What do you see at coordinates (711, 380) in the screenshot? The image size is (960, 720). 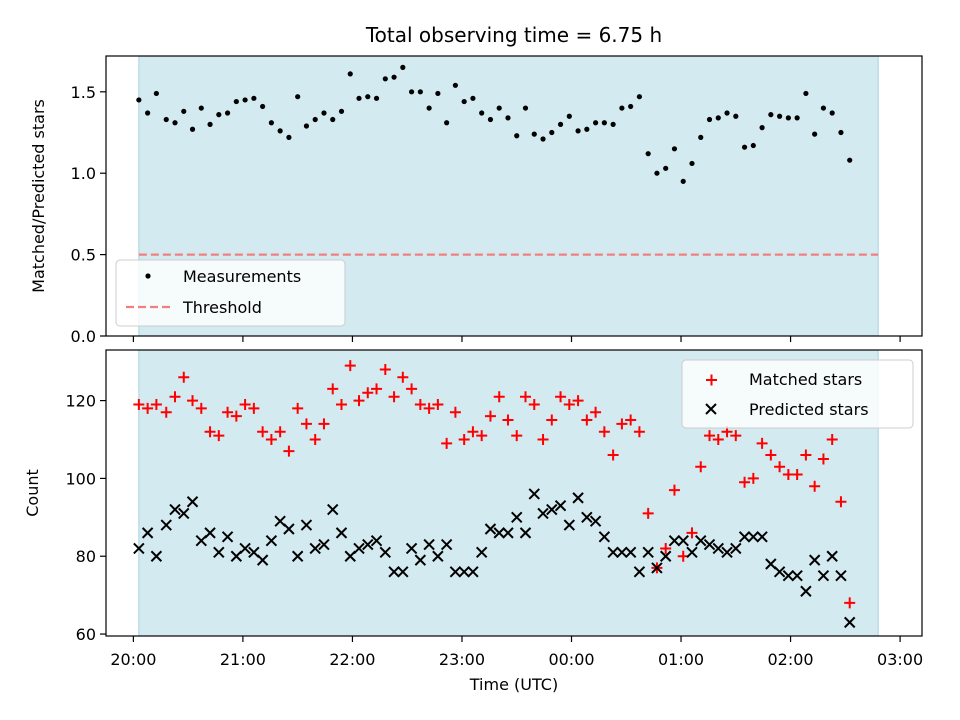 I see `legend-matched-marker` at bounding box center [711, 380].